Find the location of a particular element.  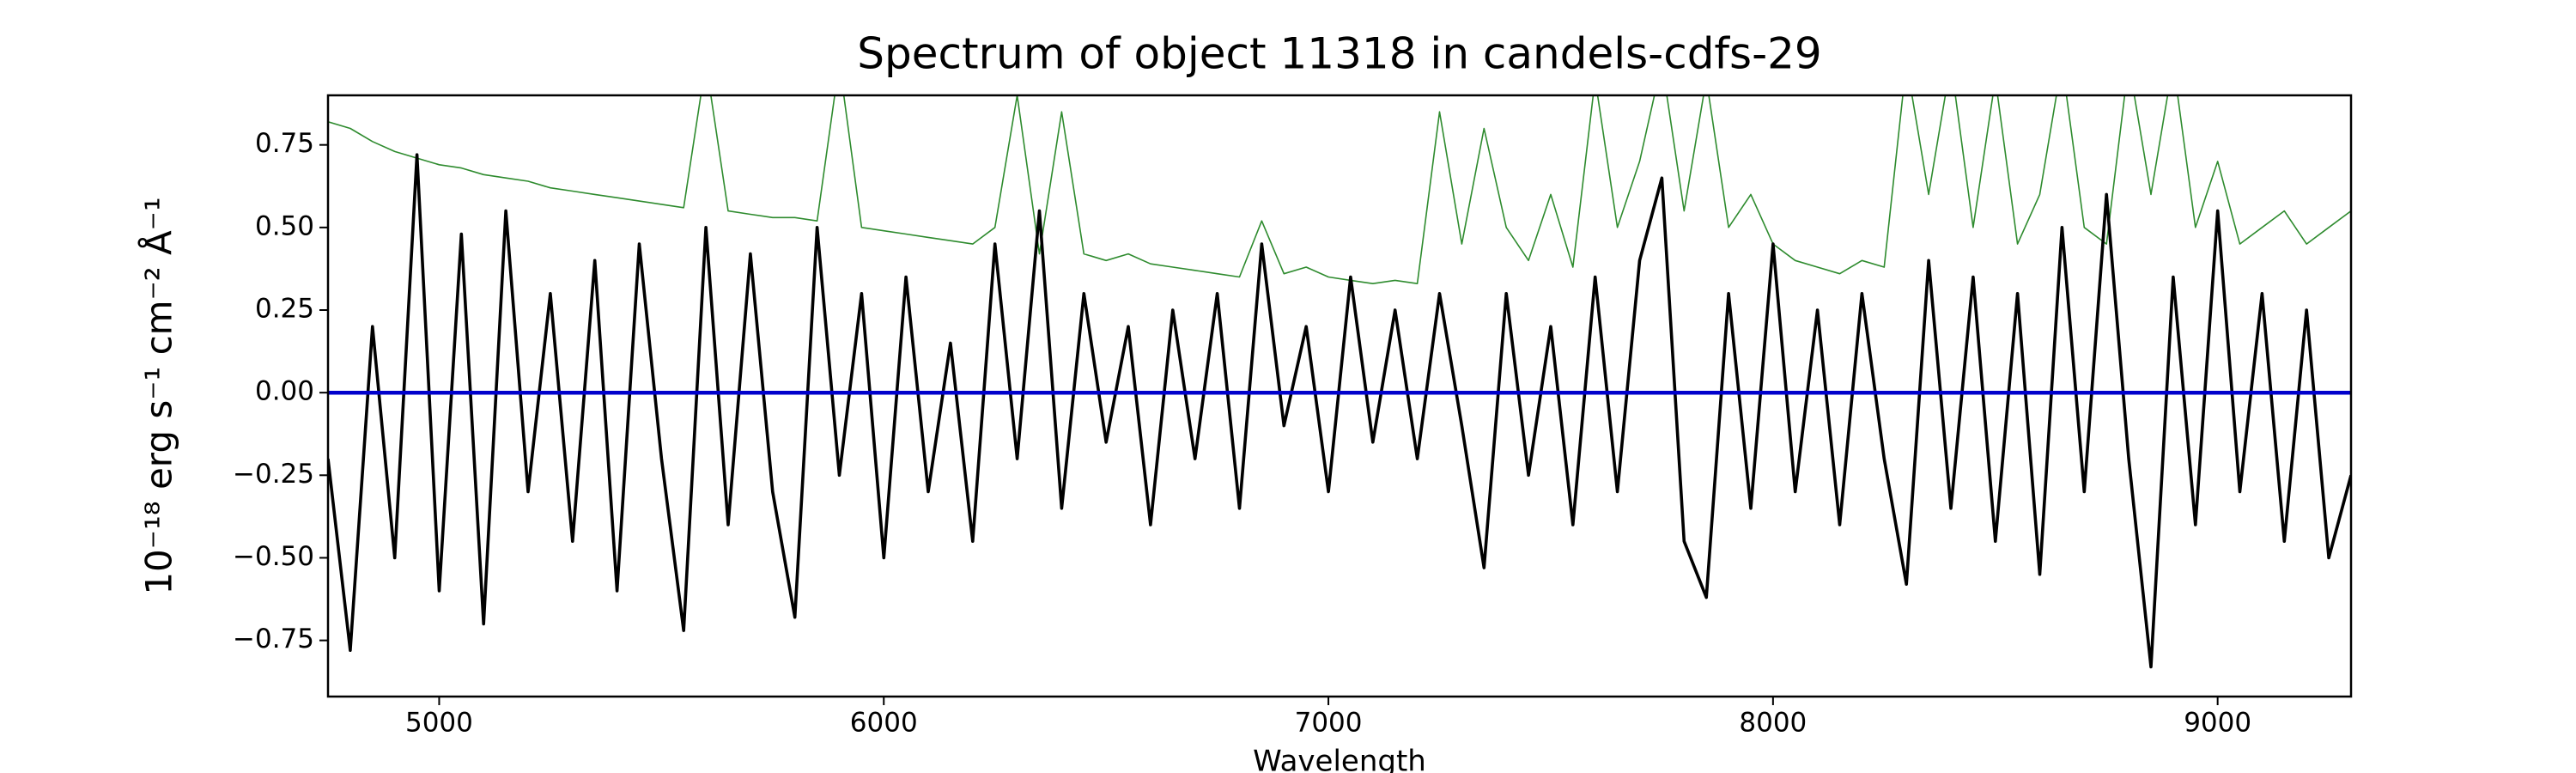

y-tick-label: 0.75 is located at coordinates (284, 143).